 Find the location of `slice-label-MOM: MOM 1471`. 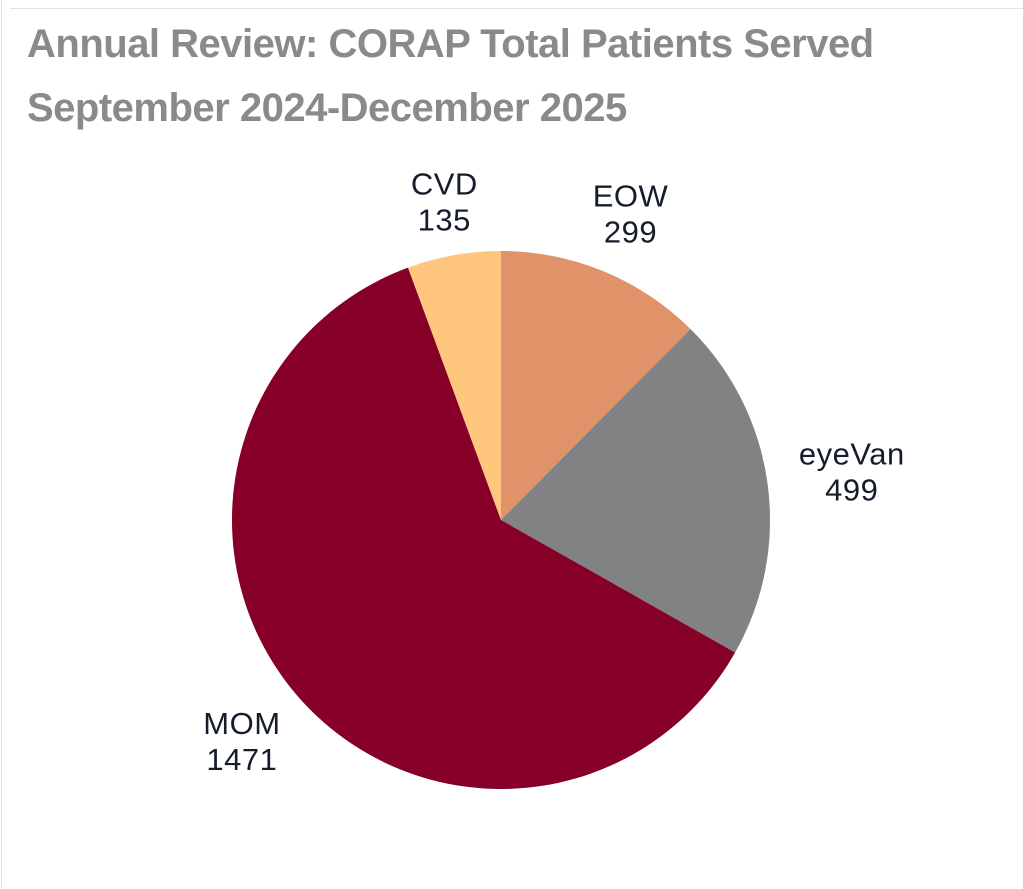

slice-label-MOM: MOM 1471 is located at coordinates (241, 741).